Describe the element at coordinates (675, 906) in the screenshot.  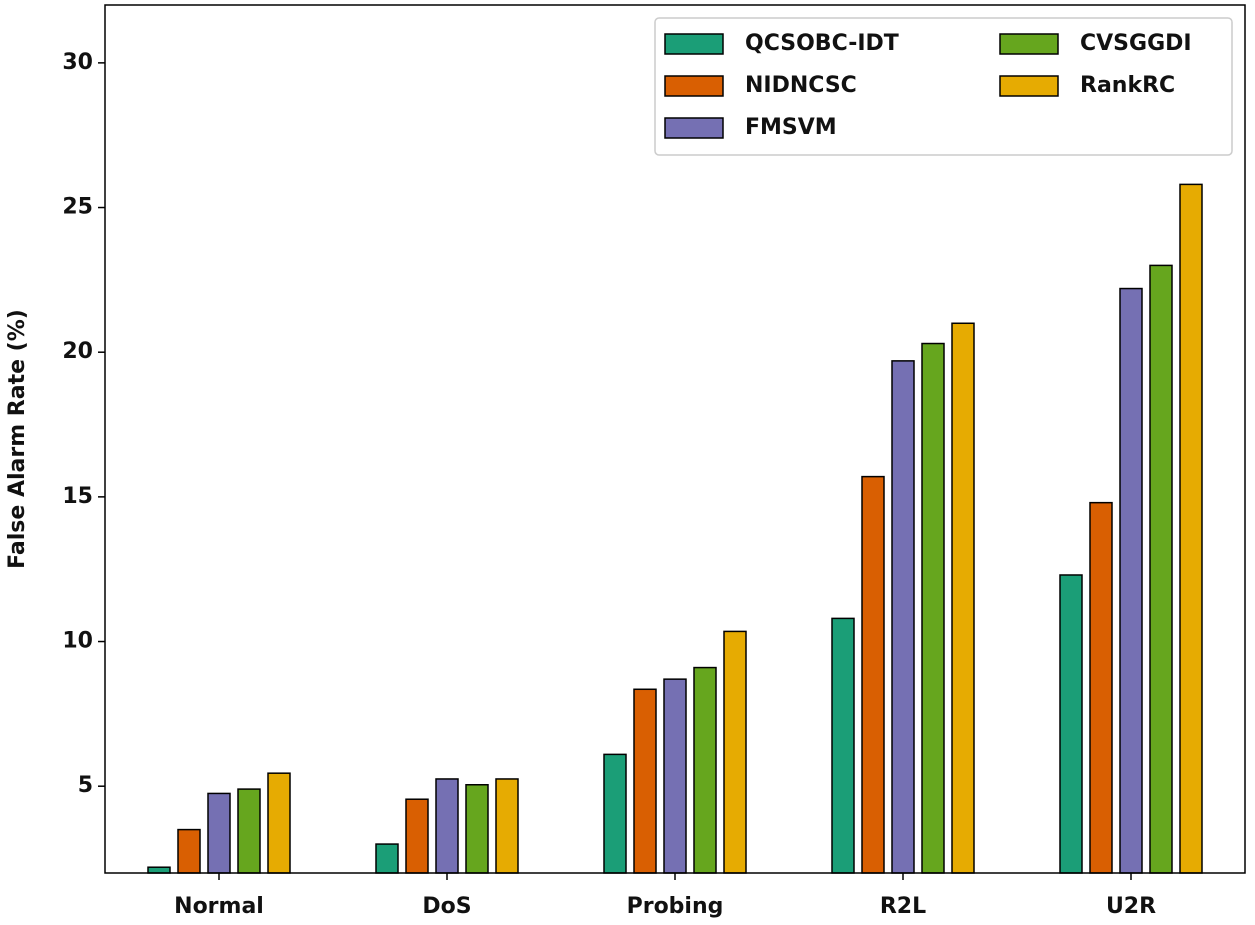
I see `x-tick-label: Probing` at that location.